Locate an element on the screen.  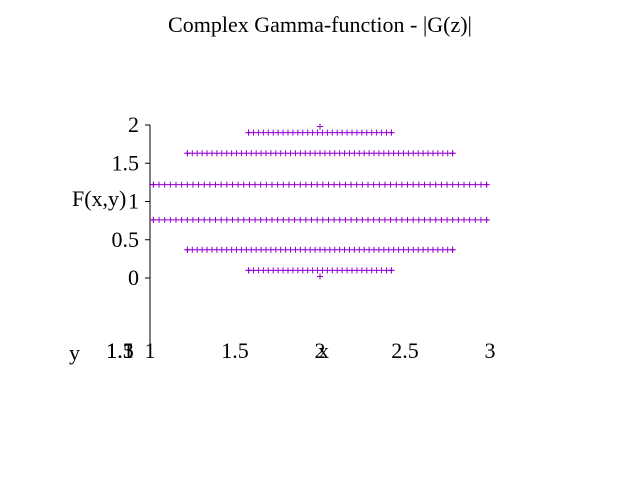
z-axis-label: F(x,y) is located at coordinates (99, 198).